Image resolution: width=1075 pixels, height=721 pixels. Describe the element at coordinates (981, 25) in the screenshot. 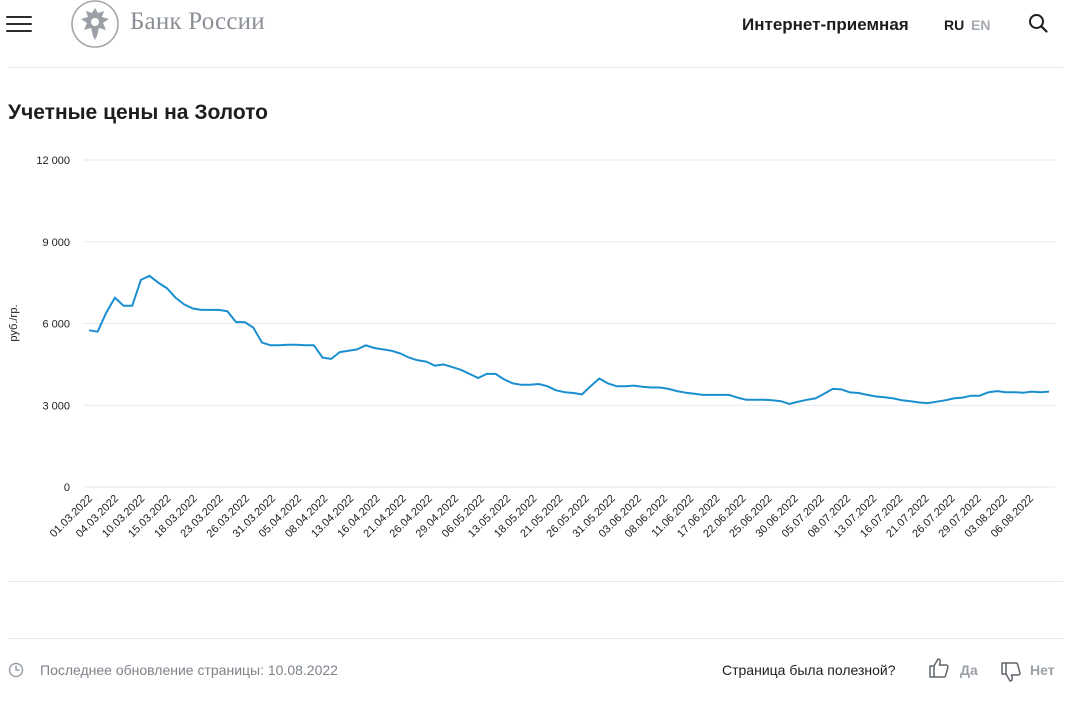

I see `lang-en-link: EN` at that location.